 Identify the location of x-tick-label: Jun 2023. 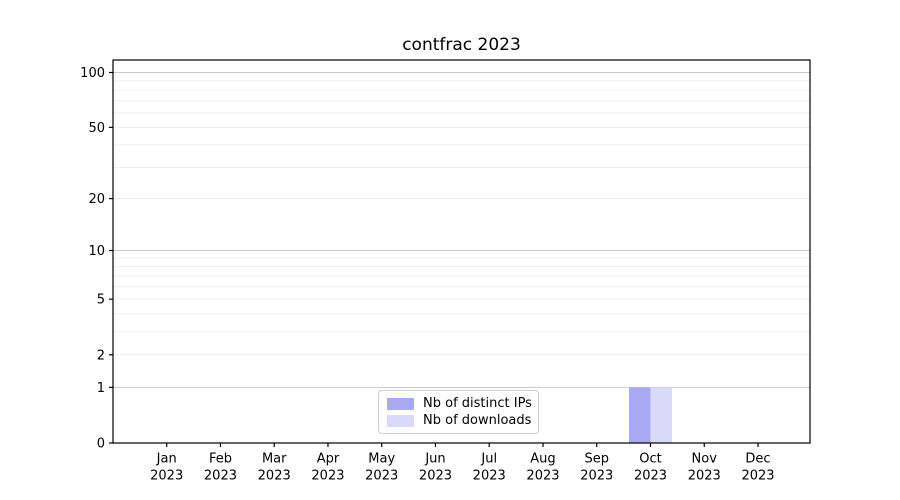
(435, 468).